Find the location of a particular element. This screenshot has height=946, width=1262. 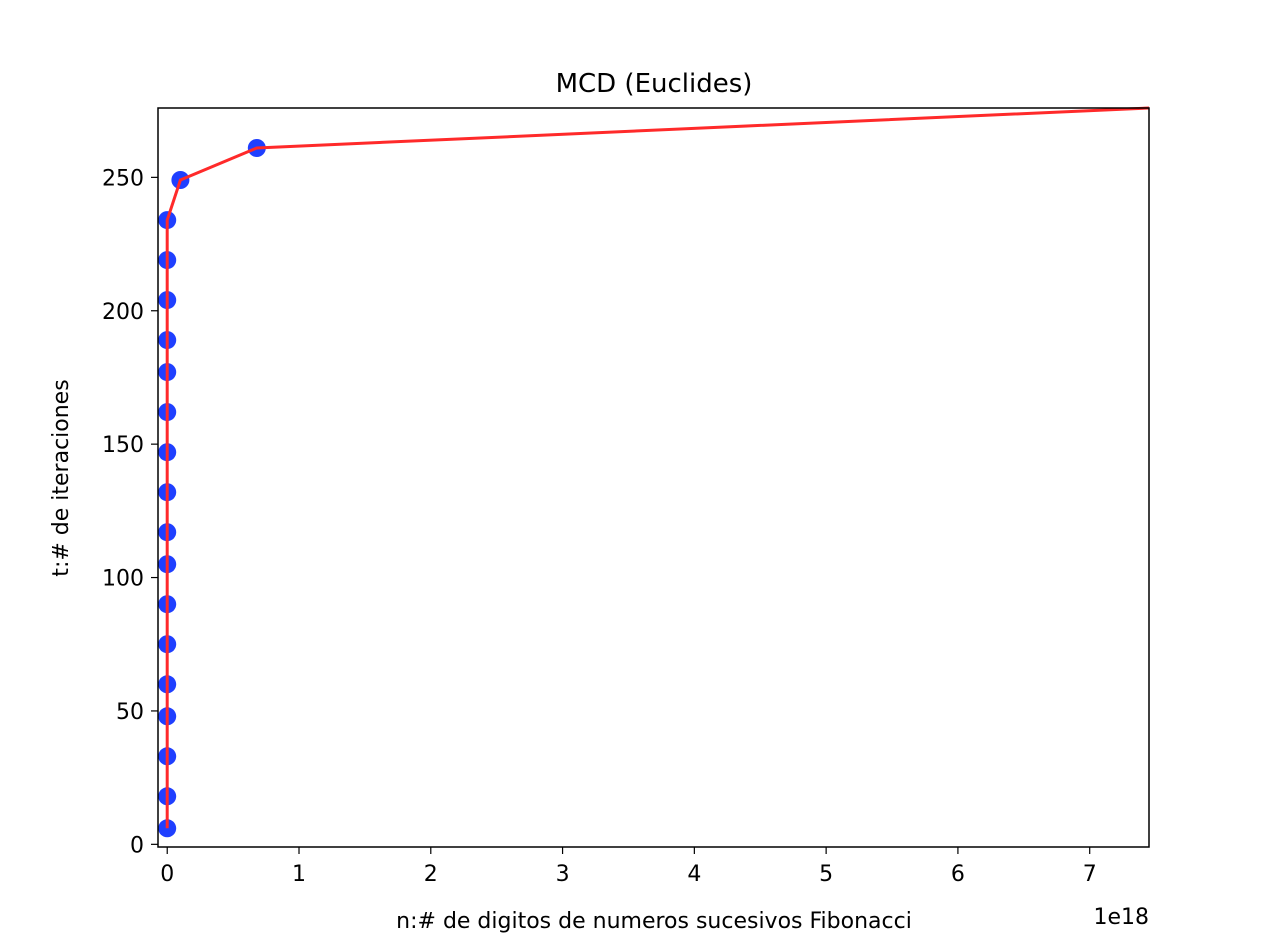

x-tick-label: 6 is located at coordinates (958, 874).